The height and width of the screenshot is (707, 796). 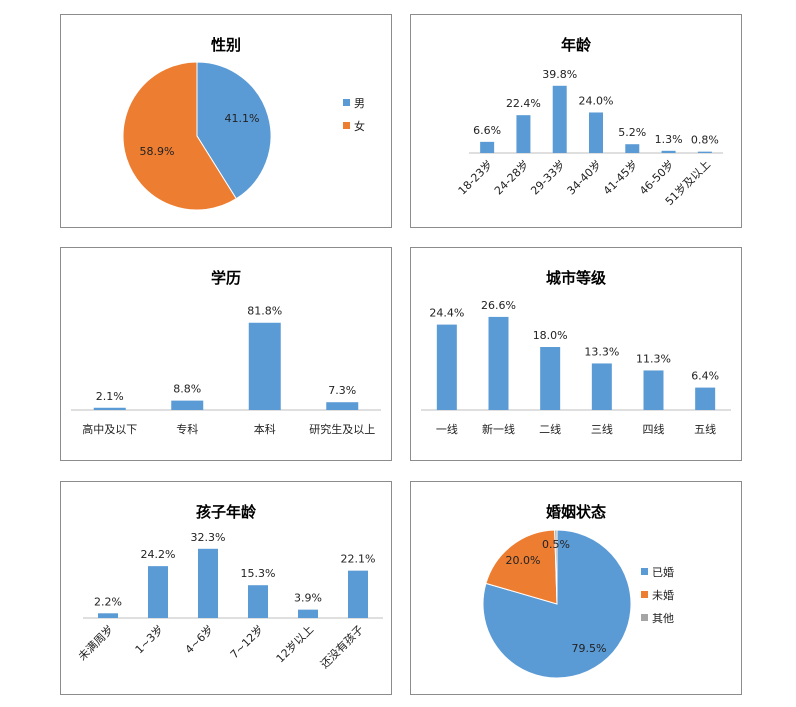 I want to click on slice-label: 79.5%, so click(x=589, y=648).